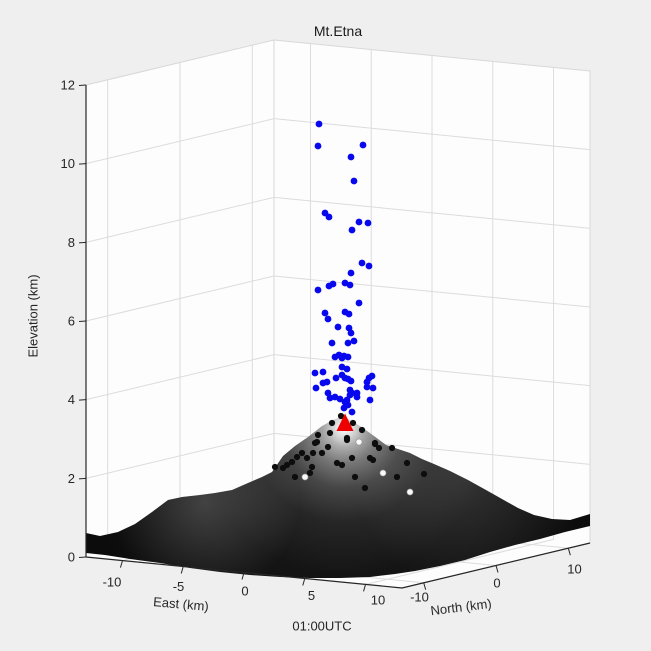 This screenshot has height=651, width=651. What do you see at coordinates (574, 569) in the screenshot?
I see `north-tick-label: 10` at bounding box center [574, 569].